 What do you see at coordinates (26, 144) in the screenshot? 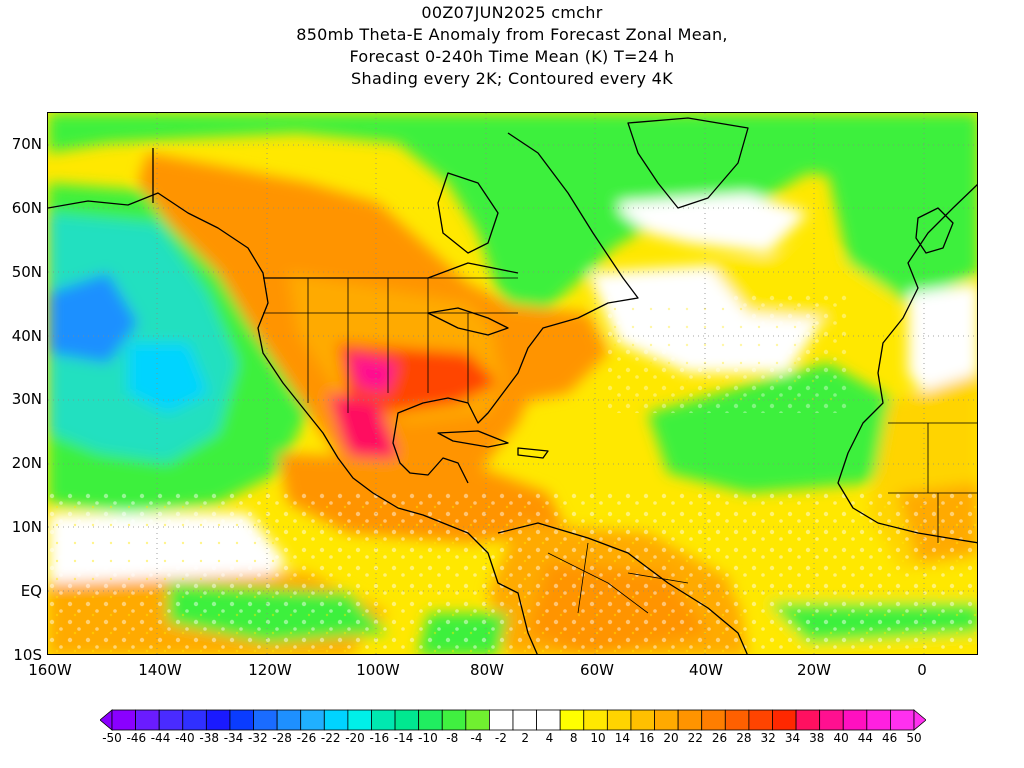
I see `lat-label-70n: 70N` at bounding box center [26, 144].